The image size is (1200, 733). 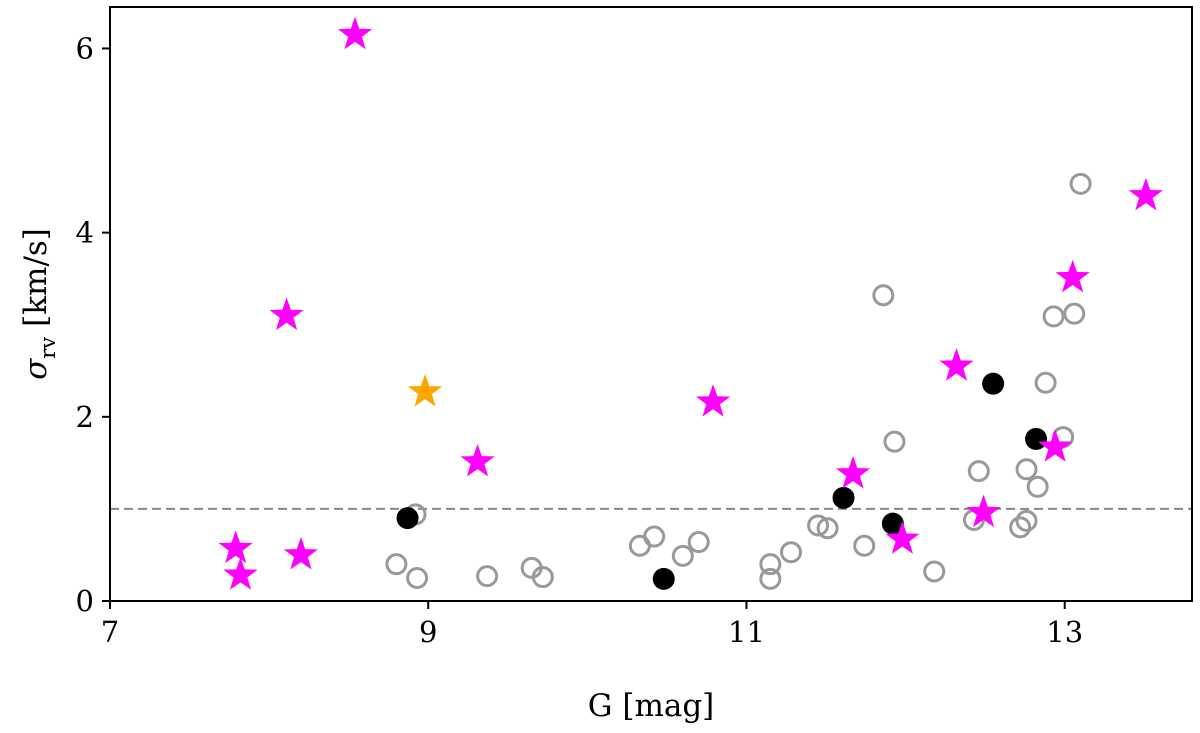 What do you see at coordinates (1064, 632) in the screenshot?
I see `x-tick-label: 13` at bounding box center [1064, 632].